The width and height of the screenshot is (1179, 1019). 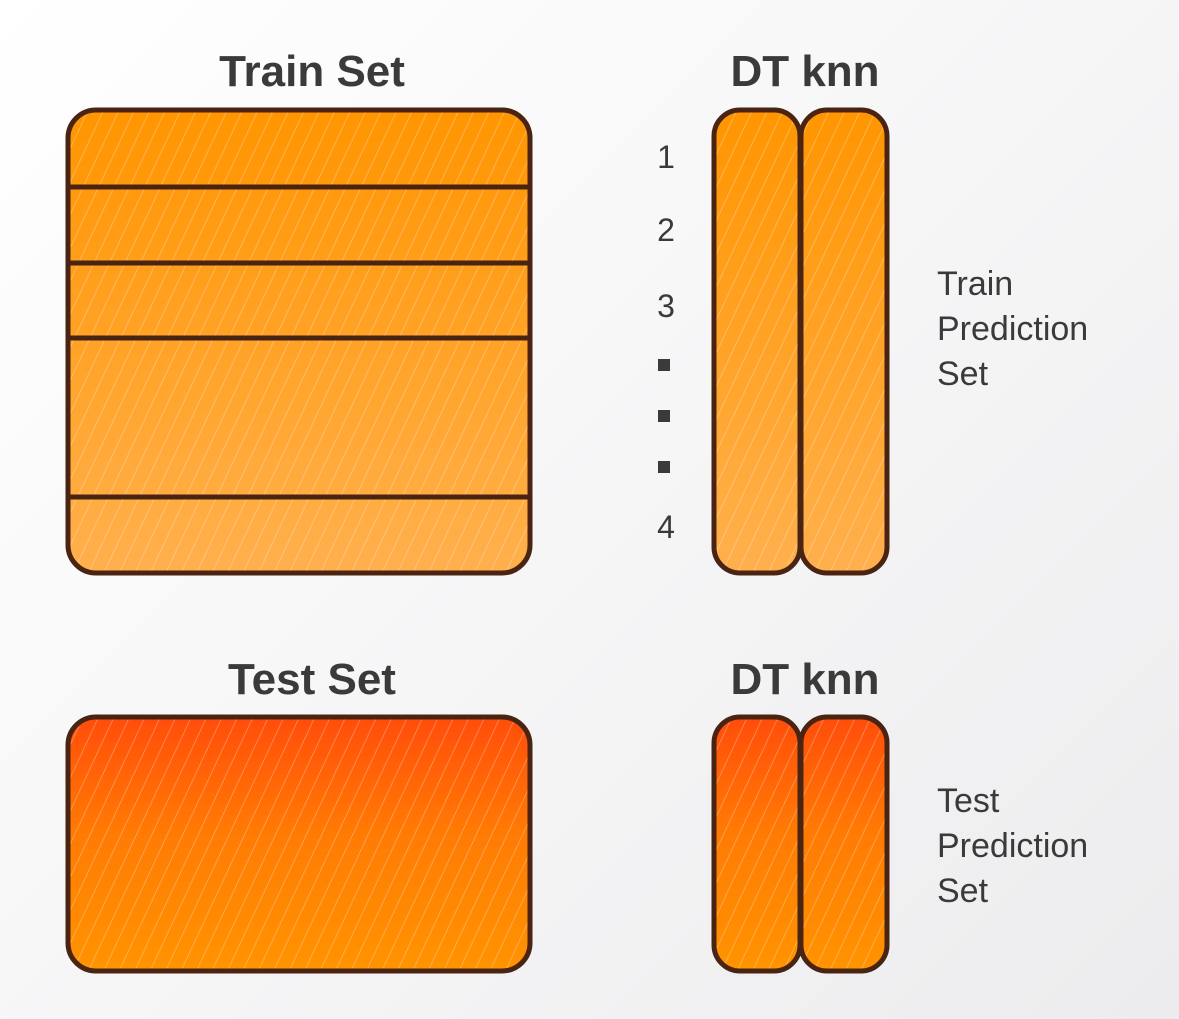 What do you see at coordinates (757, 341) in the screenshot?
I see `train-dt-column` at bounding box center [757, 341].